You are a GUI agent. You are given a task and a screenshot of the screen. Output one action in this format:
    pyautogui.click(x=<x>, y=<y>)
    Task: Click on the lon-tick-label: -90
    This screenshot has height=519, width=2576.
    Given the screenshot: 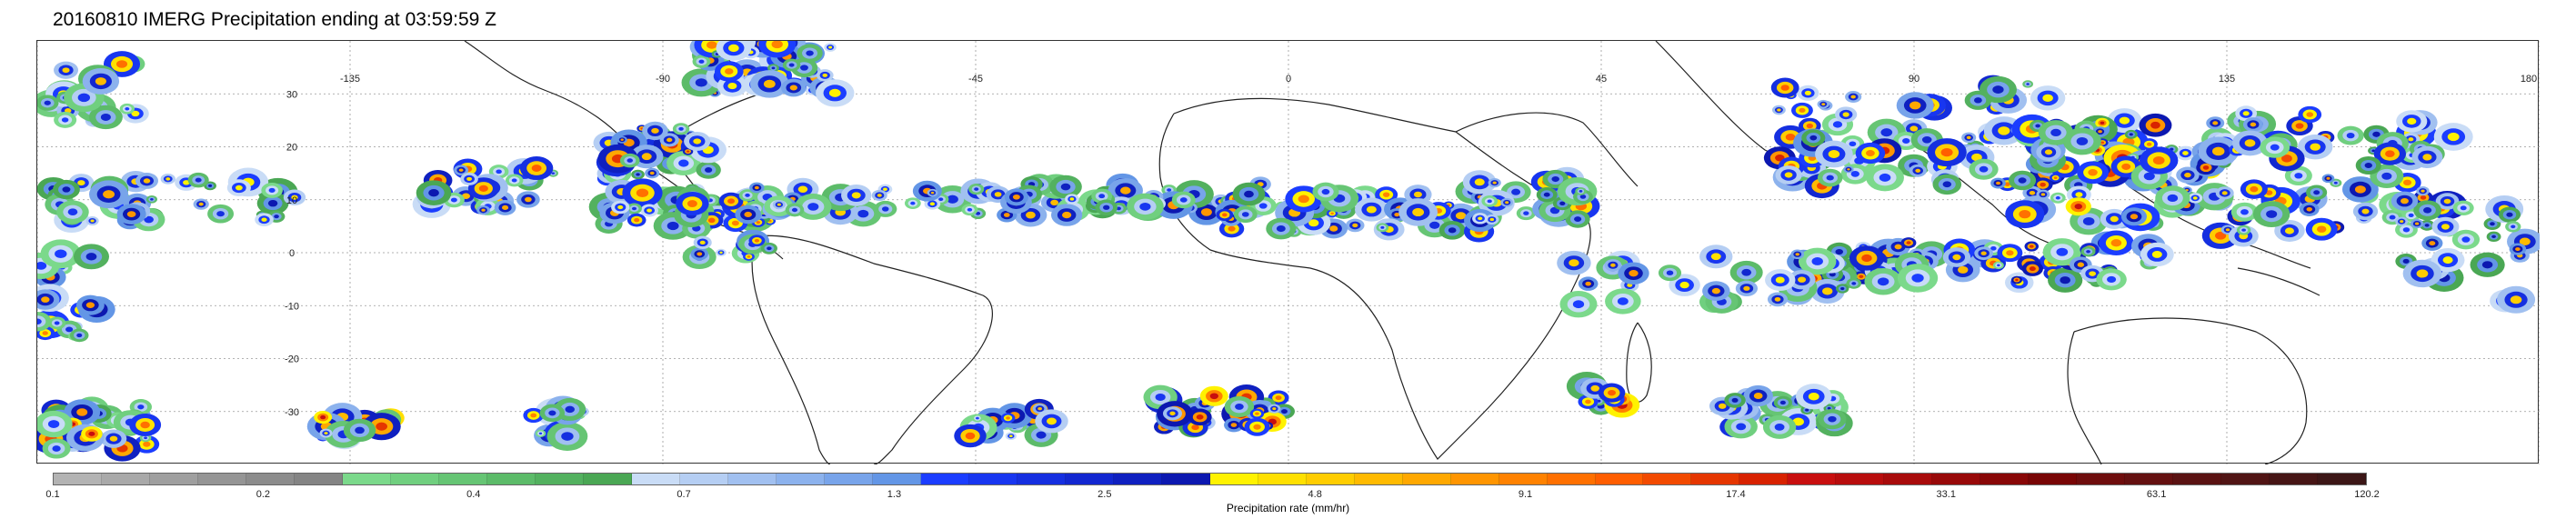 What is the action you would take?
    pyautogui.click(x=663, y=79)
    